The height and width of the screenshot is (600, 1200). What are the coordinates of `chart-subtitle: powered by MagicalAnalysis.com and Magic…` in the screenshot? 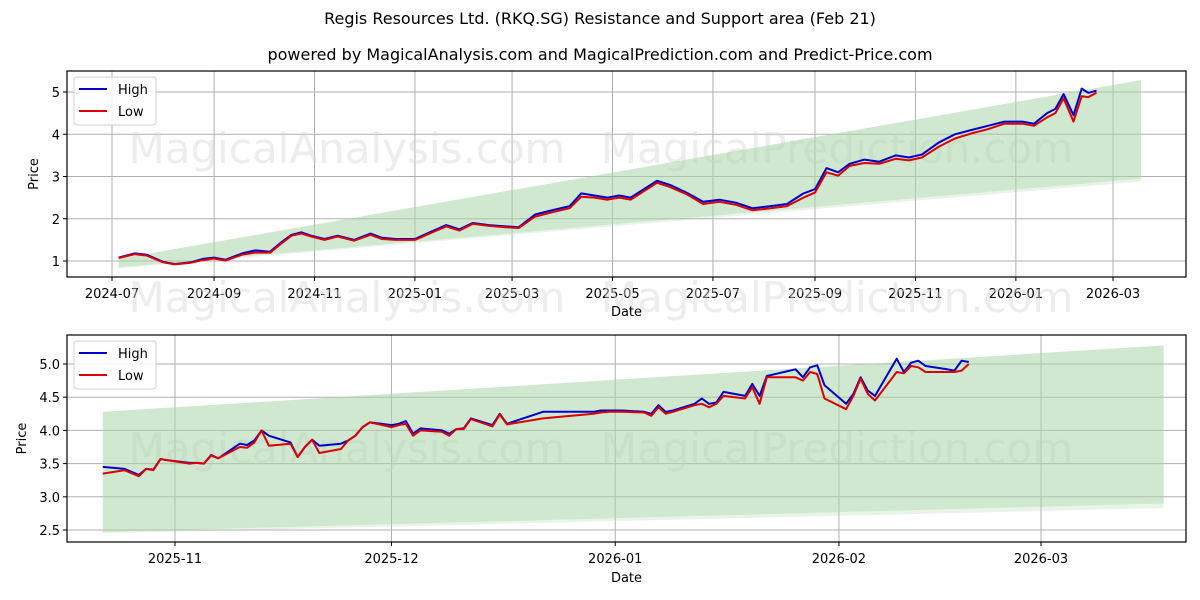 It's located at (600, 54).